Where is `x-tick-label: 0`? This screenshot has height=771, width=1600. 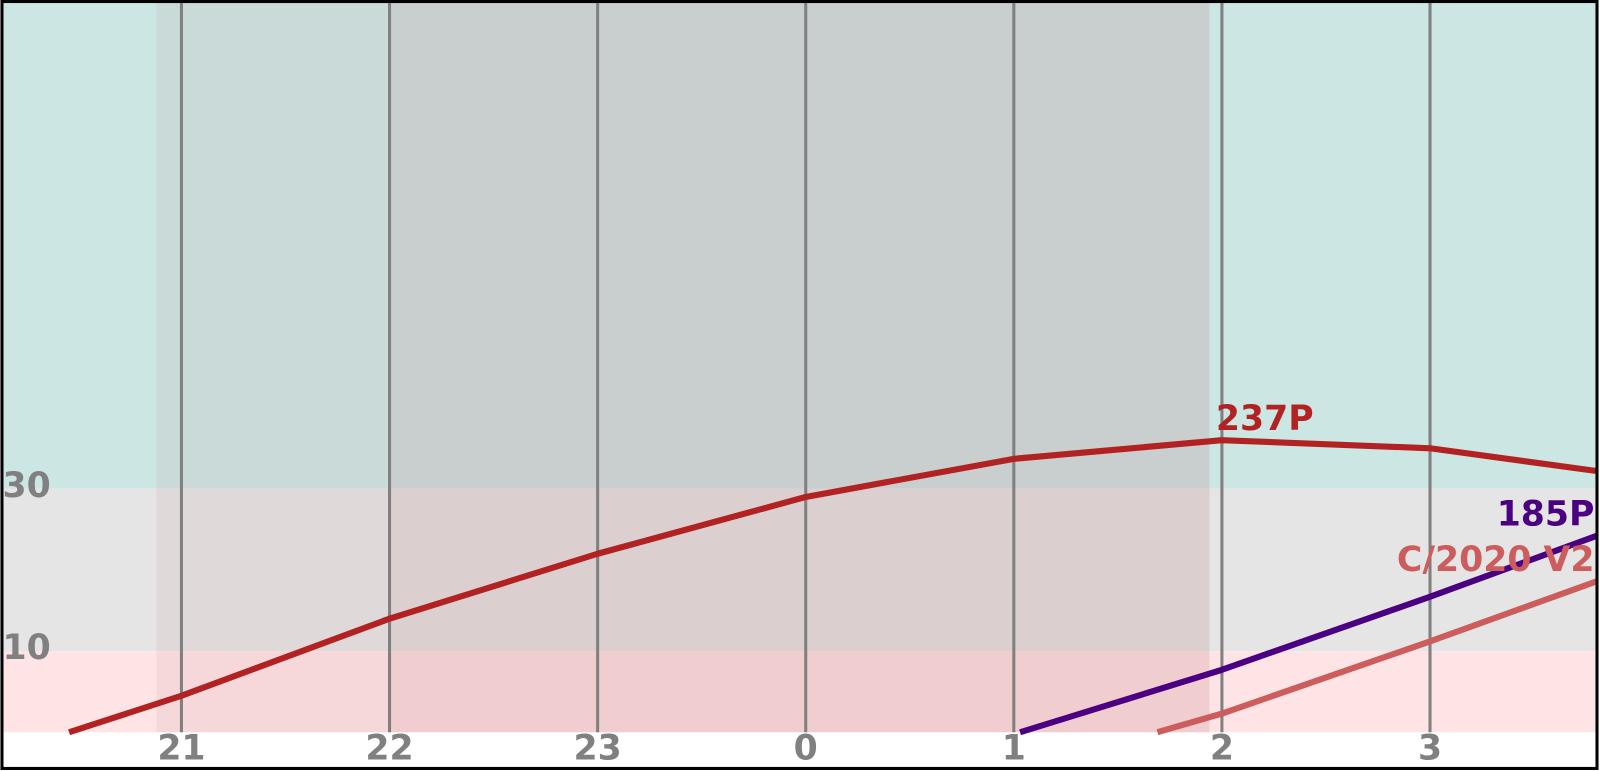 x-tick-label: 0 is located at coordinates (806, 749).